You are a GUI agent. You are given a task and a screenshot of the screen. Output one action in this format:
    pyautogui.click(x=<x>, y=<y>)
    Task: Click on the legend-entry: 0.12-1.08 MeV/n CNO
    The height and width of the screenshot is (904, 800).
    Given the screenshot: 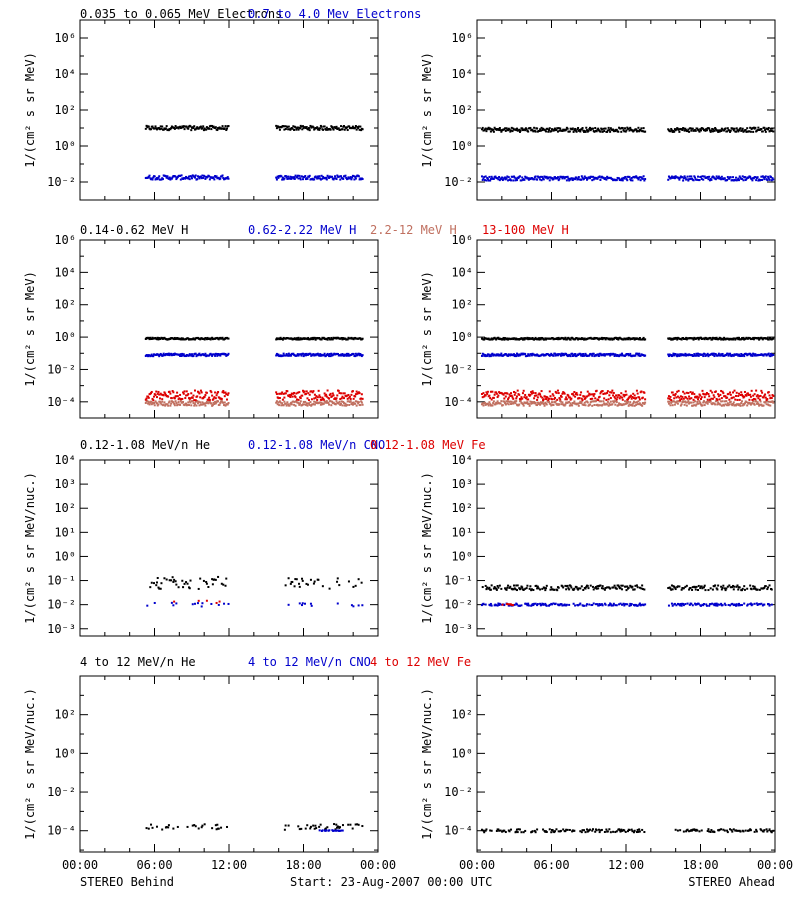 What is the action you would take?
    pyautogui.click(x=316, y=445)
    